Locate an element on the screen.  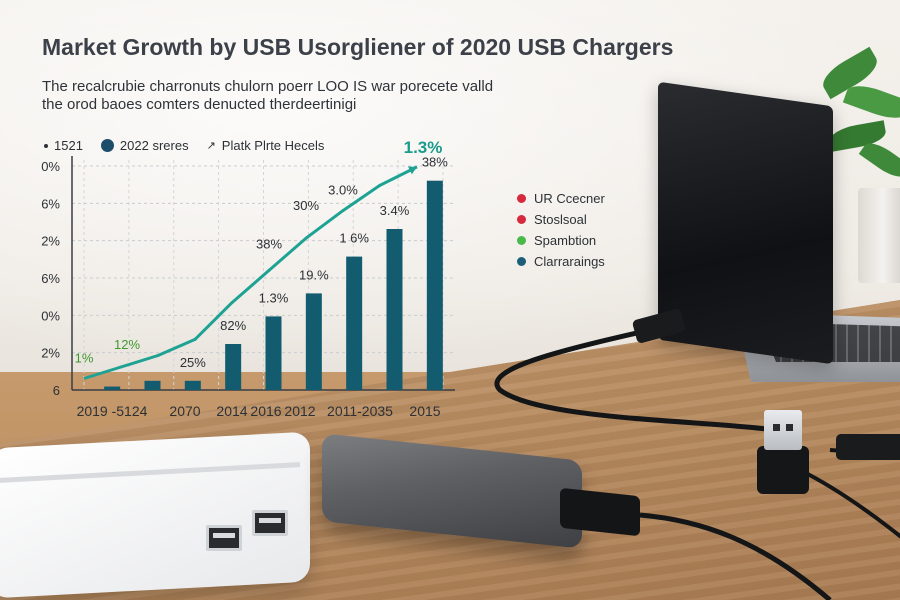
top-legend-item: 2022 sreres is located at coordinates (144, 145).